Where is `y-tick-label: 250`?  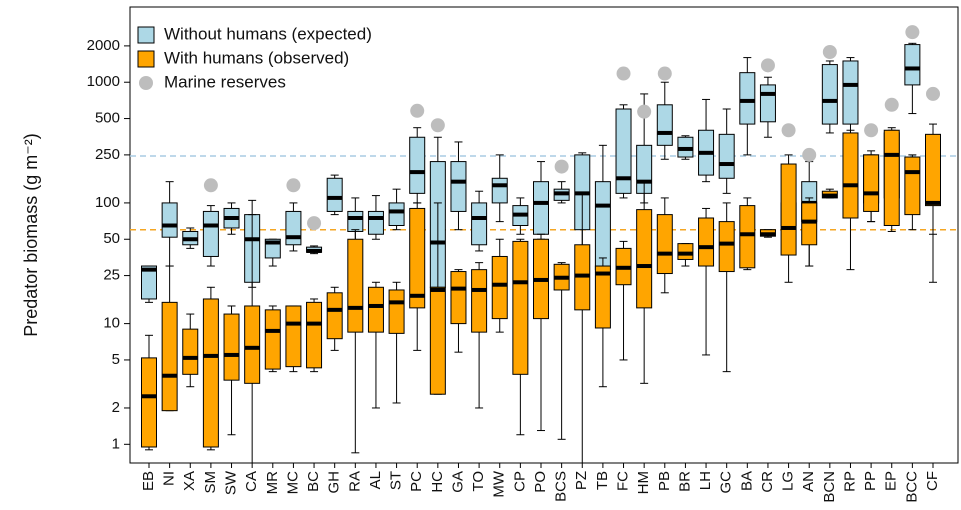
y-tick-label: 250 is located at coordinates (107, 154).